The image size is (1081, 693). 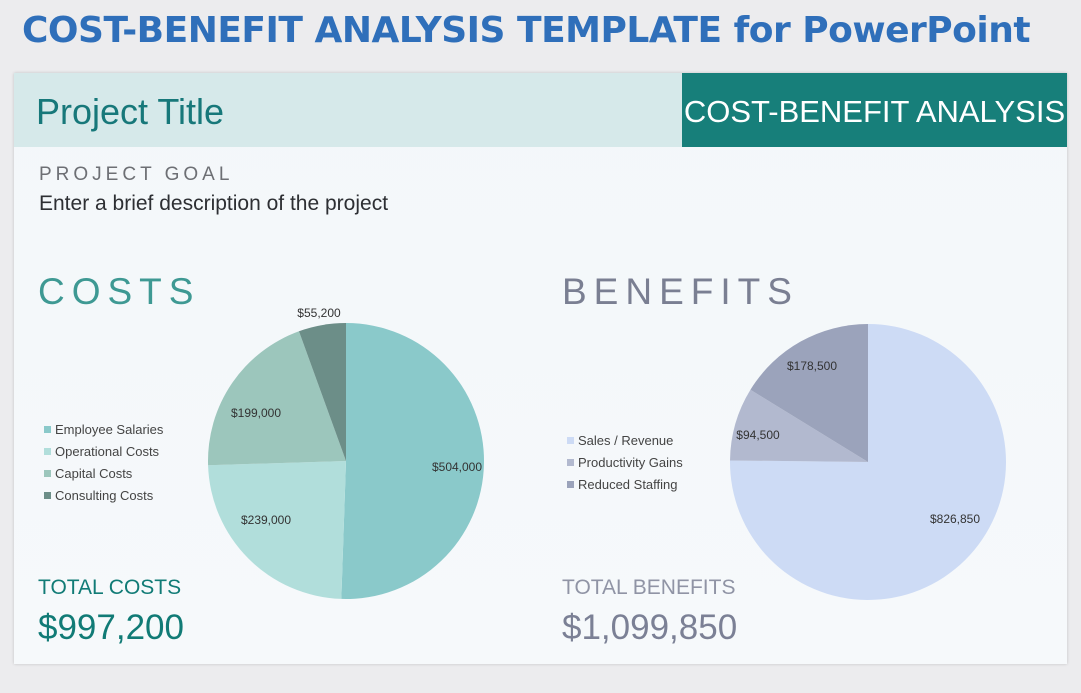 What do you see at coordinates (119, 291) in the screenshot?
I see `costs-heading: COSTS` at bounding box center [119, 291].